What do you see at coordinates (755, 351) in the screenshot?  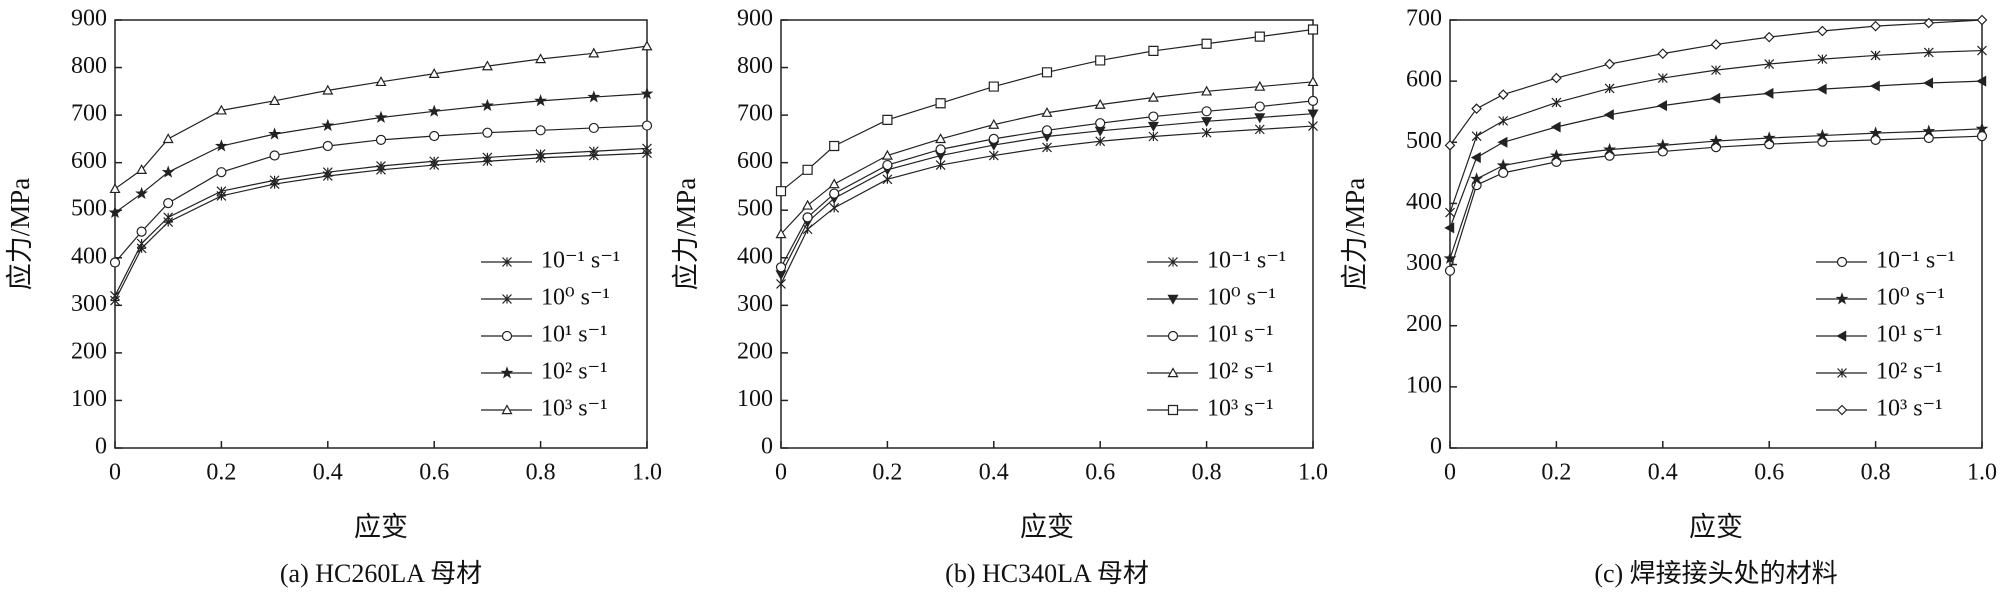 I see `y-tick-label: 200` at bounding box center [755, 351].